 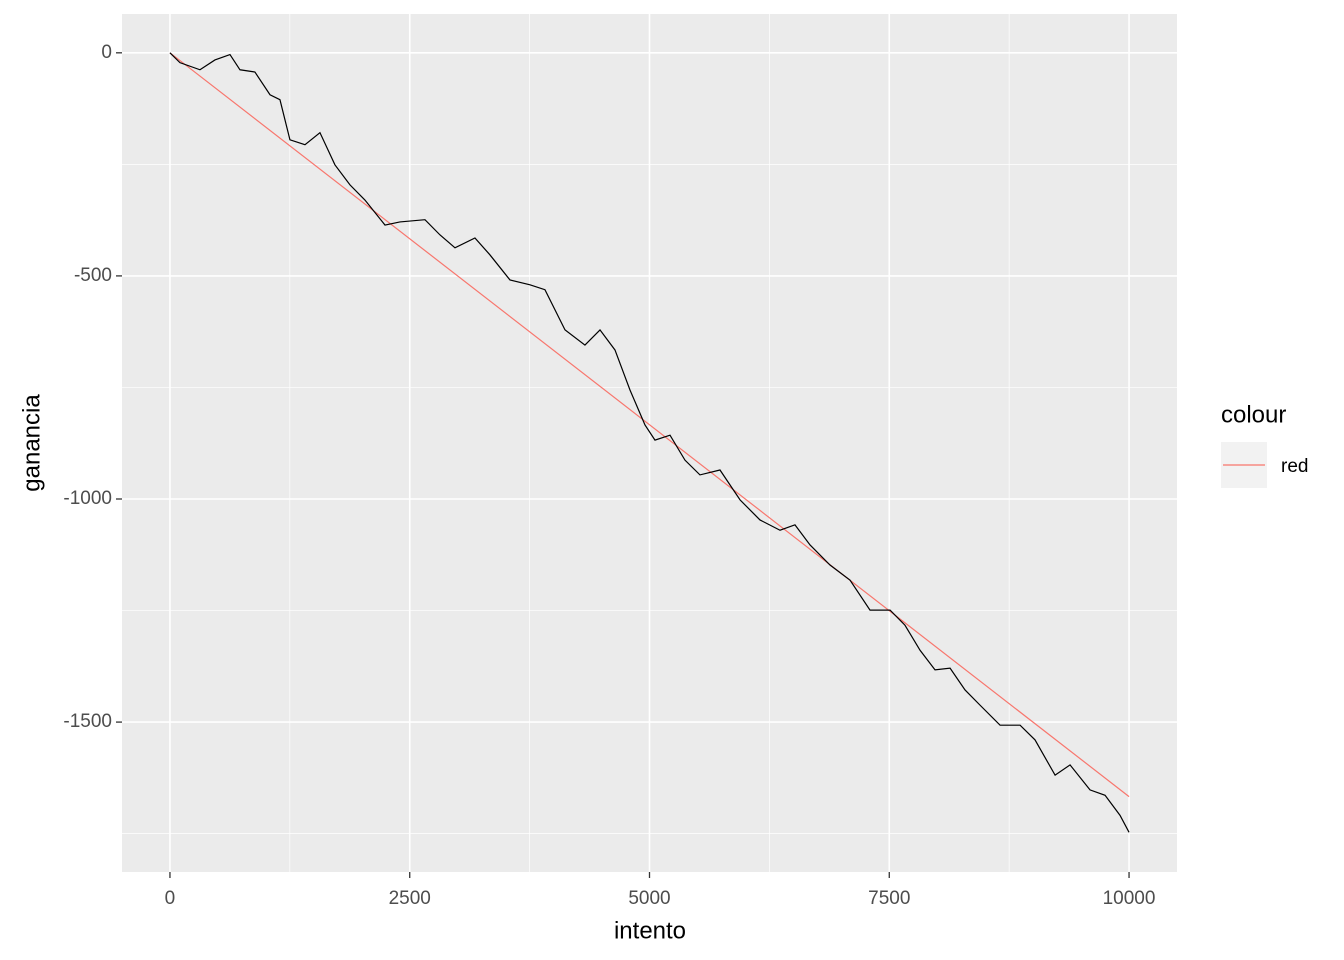 I want to click on legend-label: red, so click(x=1294, y=466).